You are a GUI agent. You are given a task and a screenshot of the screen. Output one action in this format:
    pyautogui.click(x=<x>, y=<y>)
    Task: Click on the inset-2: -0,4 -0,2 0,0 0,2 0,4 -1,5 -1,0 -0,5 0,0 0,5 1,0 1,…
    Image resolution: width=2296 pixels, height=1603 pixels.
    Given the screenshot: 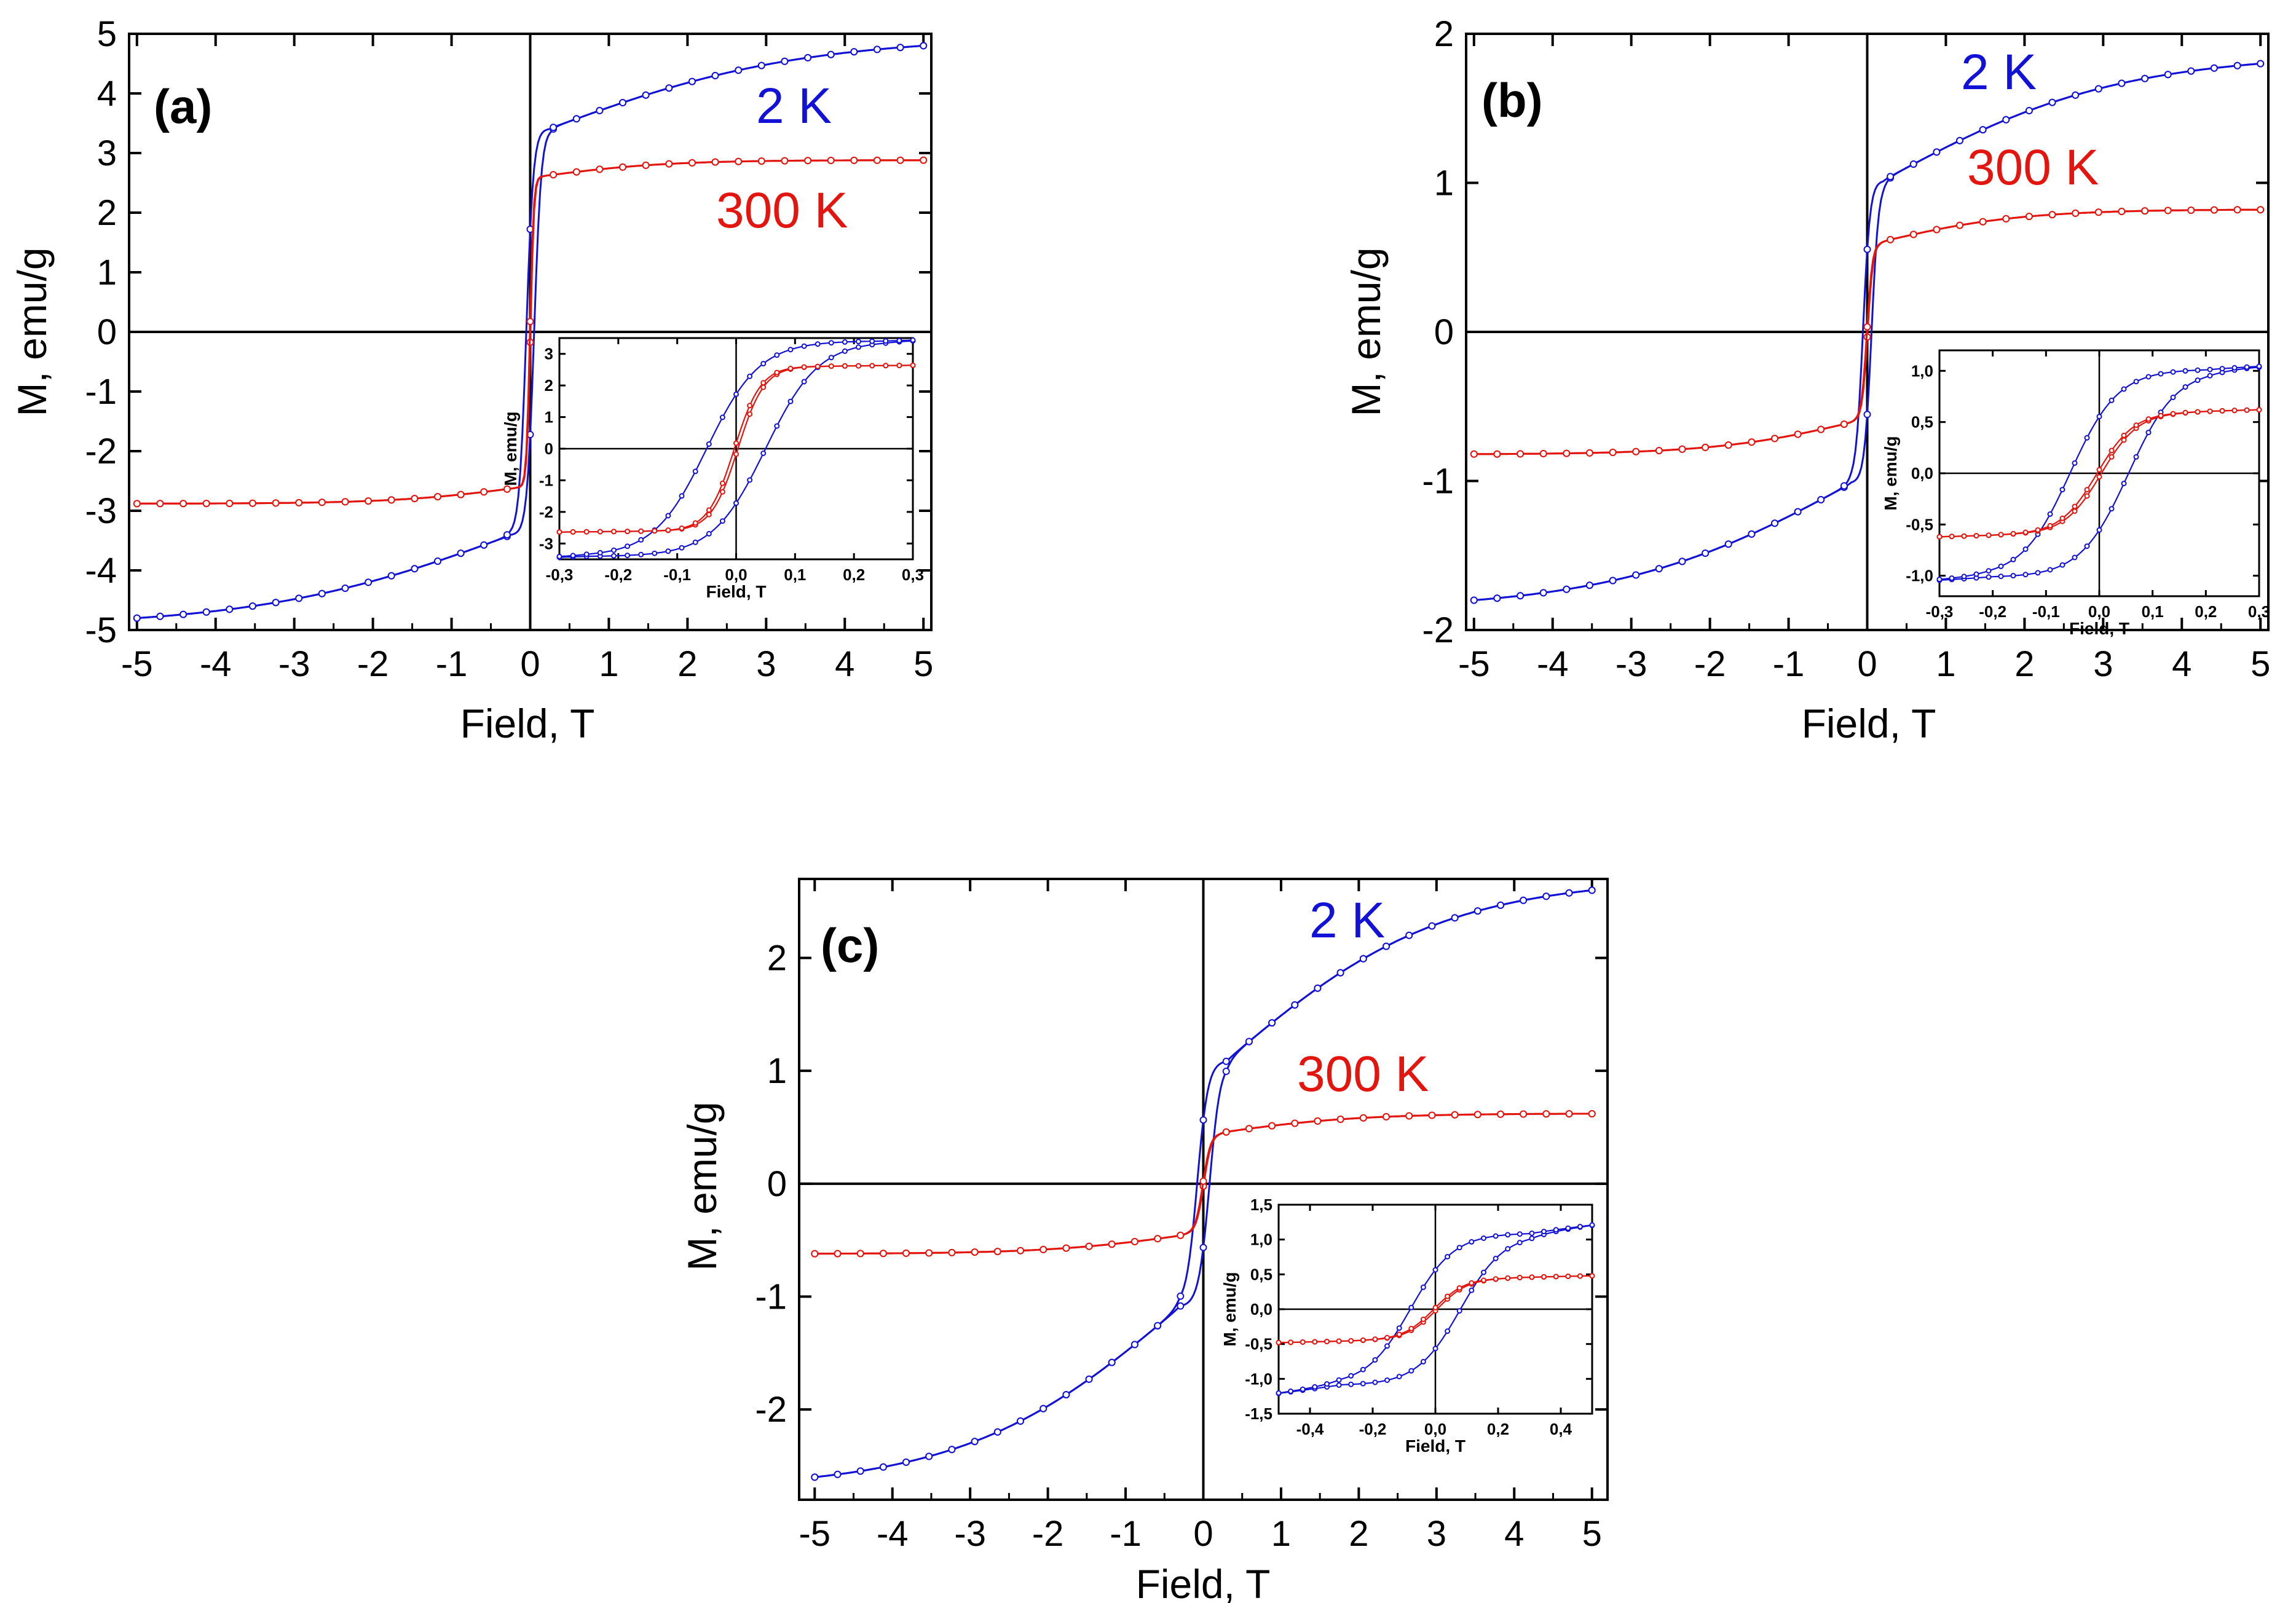 What is the action you would take?
    pyautogui.click(x=1408, y=1325)
    